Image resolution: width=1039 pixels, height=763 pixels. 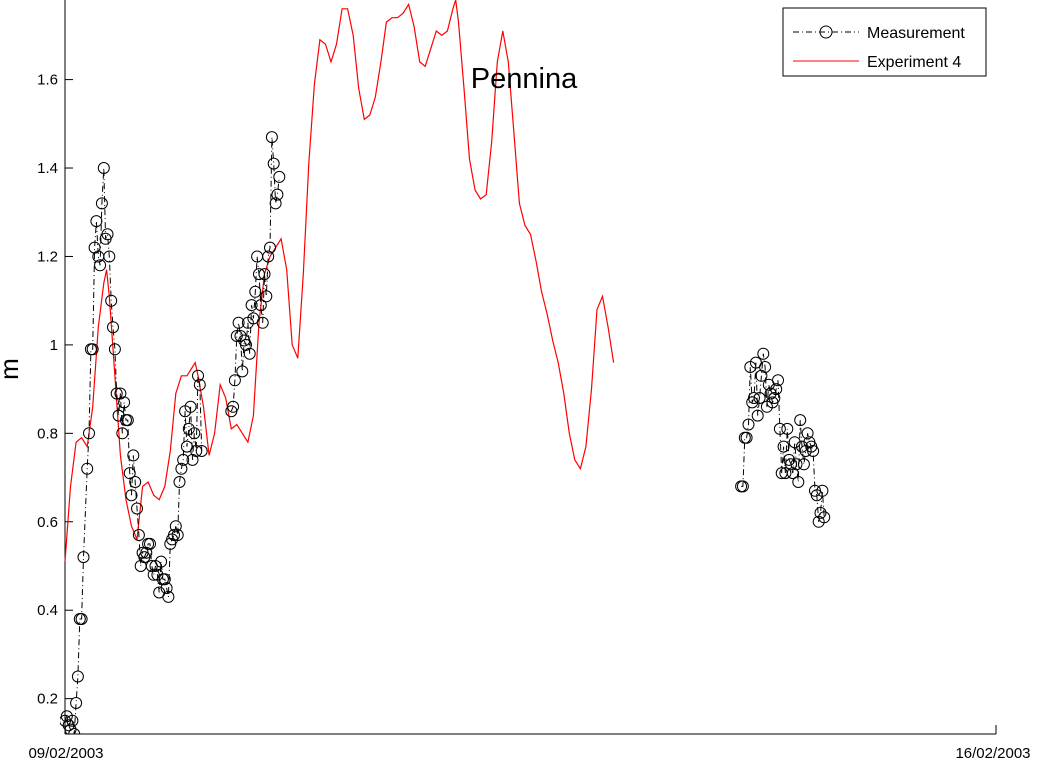 What do you see at coordinates (47, 522) in the screenshot?
I see `y-tick-label: 0.6` at bounding box center [47, 522].